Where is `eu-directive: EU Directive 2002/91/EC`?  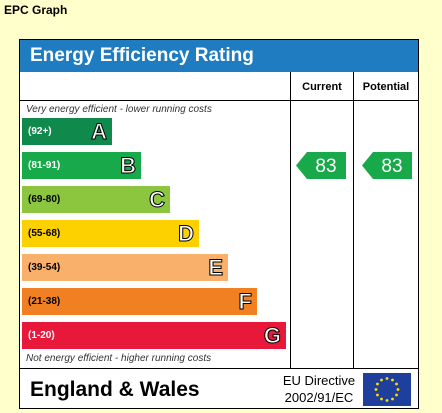
eu-directive: EU Directive 2002/91/EC is located at coordinates (319, 389).